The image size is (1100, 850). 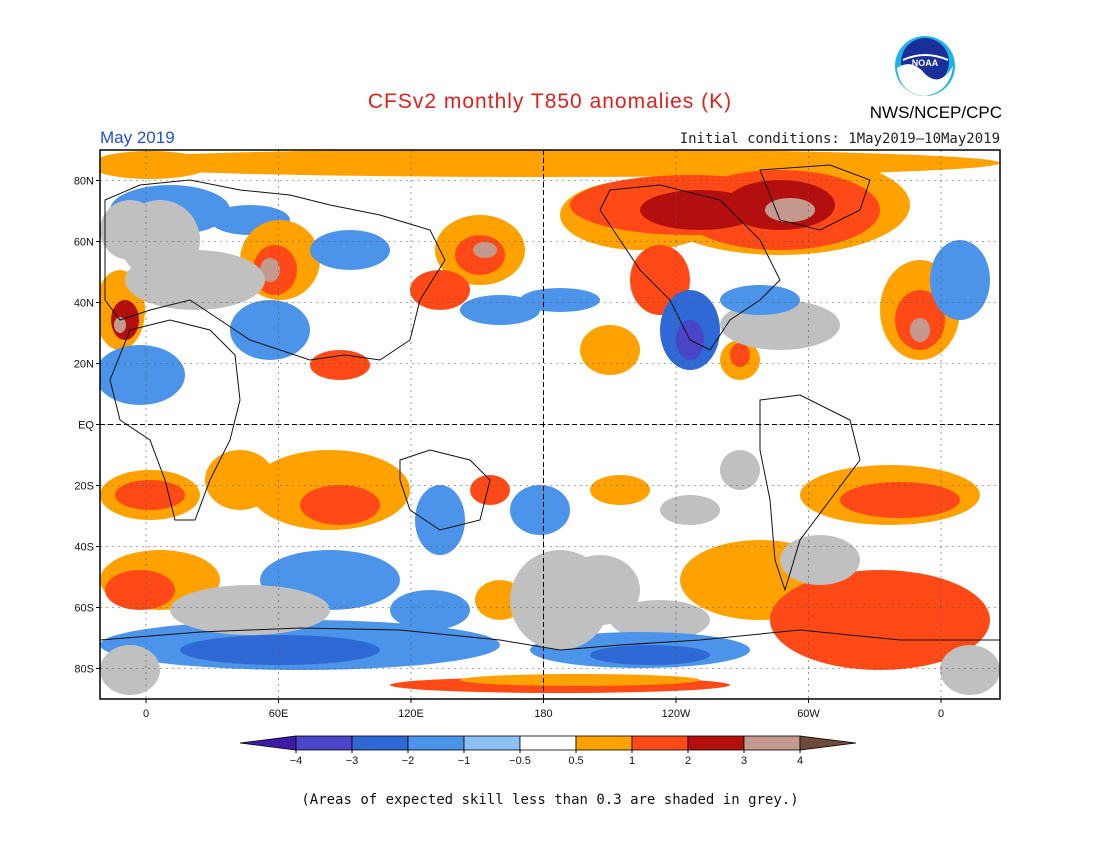 I want to click on colorbar-level-label: −4, so click(x=296, y=761).